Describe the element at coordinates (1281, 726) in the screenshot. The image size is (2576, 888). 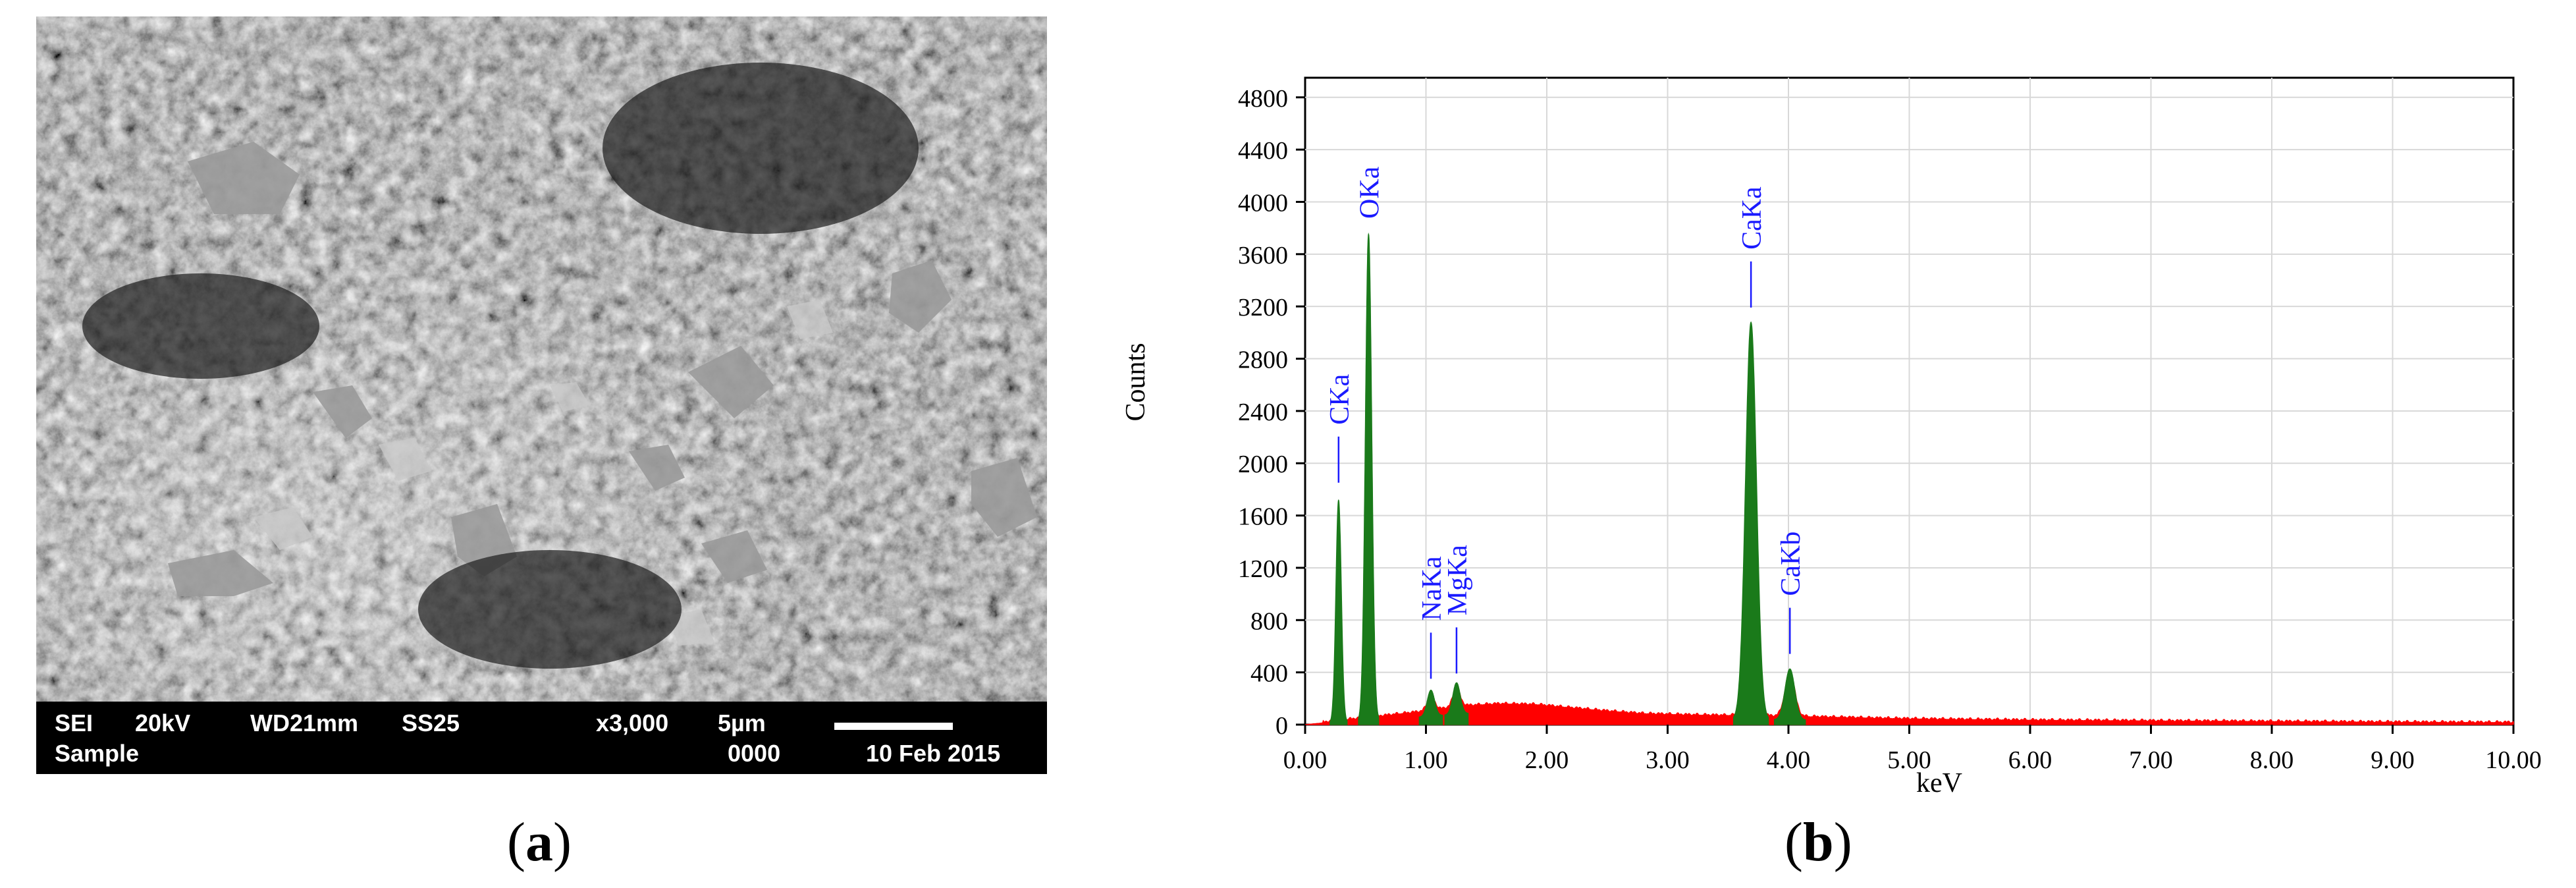
I see `y-tick-label: 0` at that location.